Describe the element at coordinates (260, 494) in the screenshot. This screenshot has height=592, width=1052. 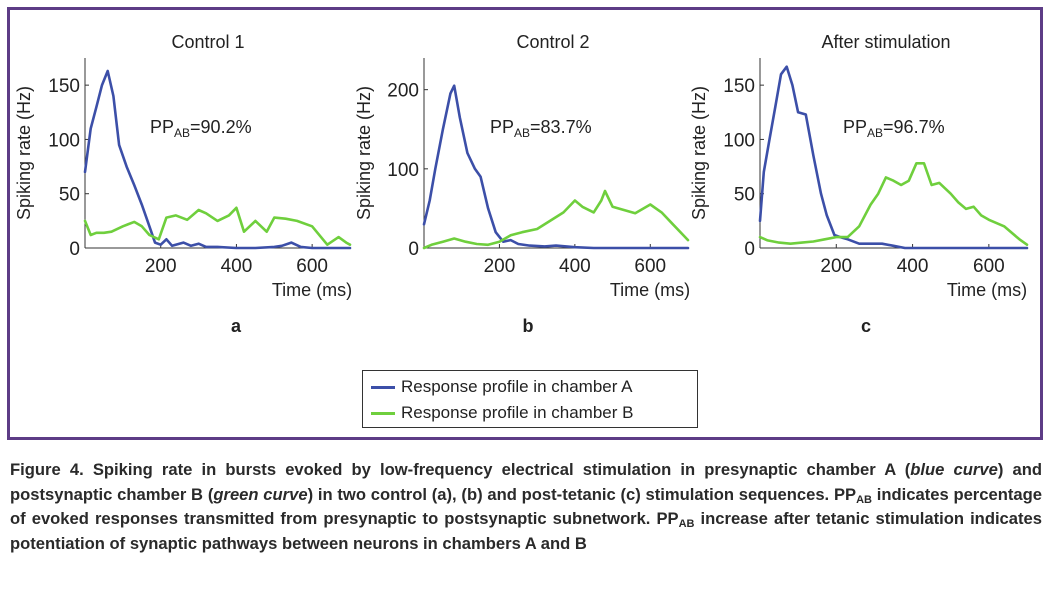
I see `caption-green-curve: green curve` at that location.